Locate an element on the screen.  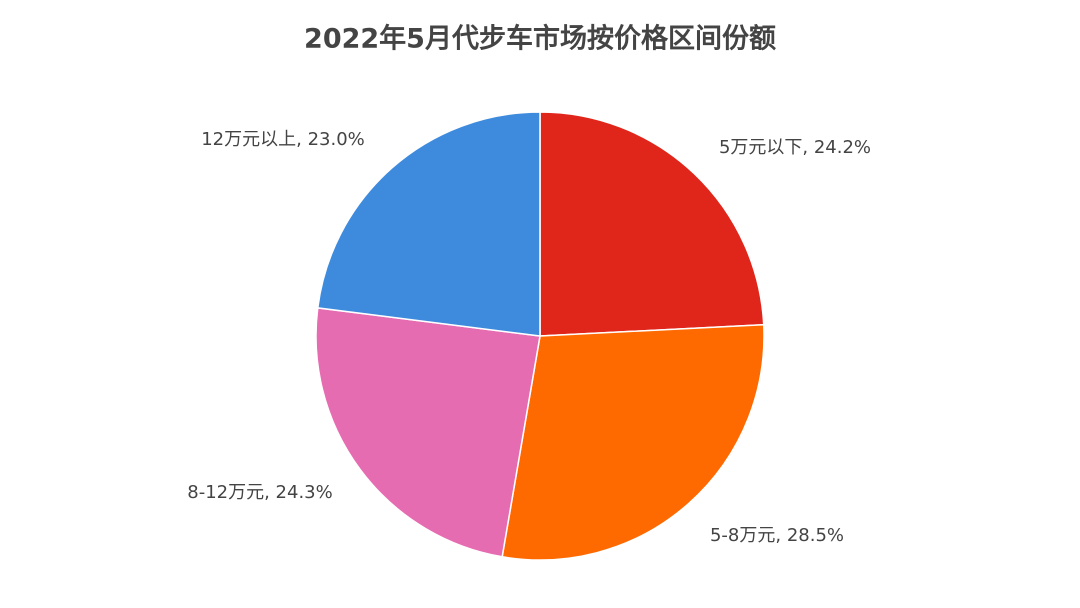
data-label: 5-8万元, 28.5% is located at coordinates (777, 535).